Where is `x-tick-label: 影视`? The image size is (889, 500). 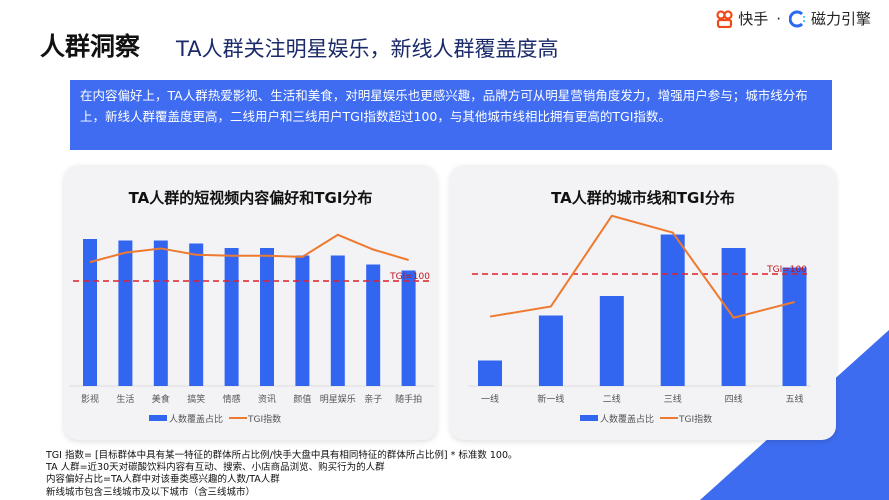
x-tick-label: 影视 is located at coordinates (90, 399).